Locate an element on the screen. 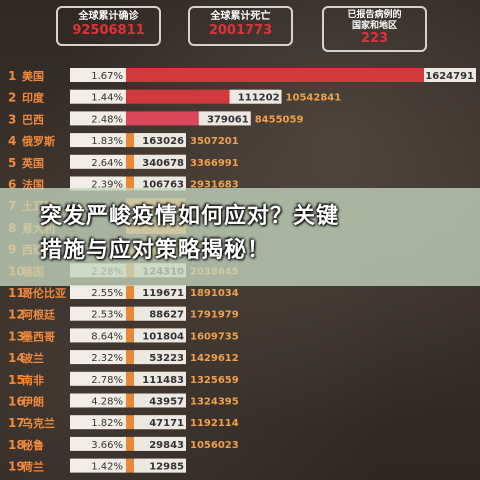 This screenshot has width=480, height=480. stat-total-deaths-value: 2001773 is located at coordinates (240, 30).